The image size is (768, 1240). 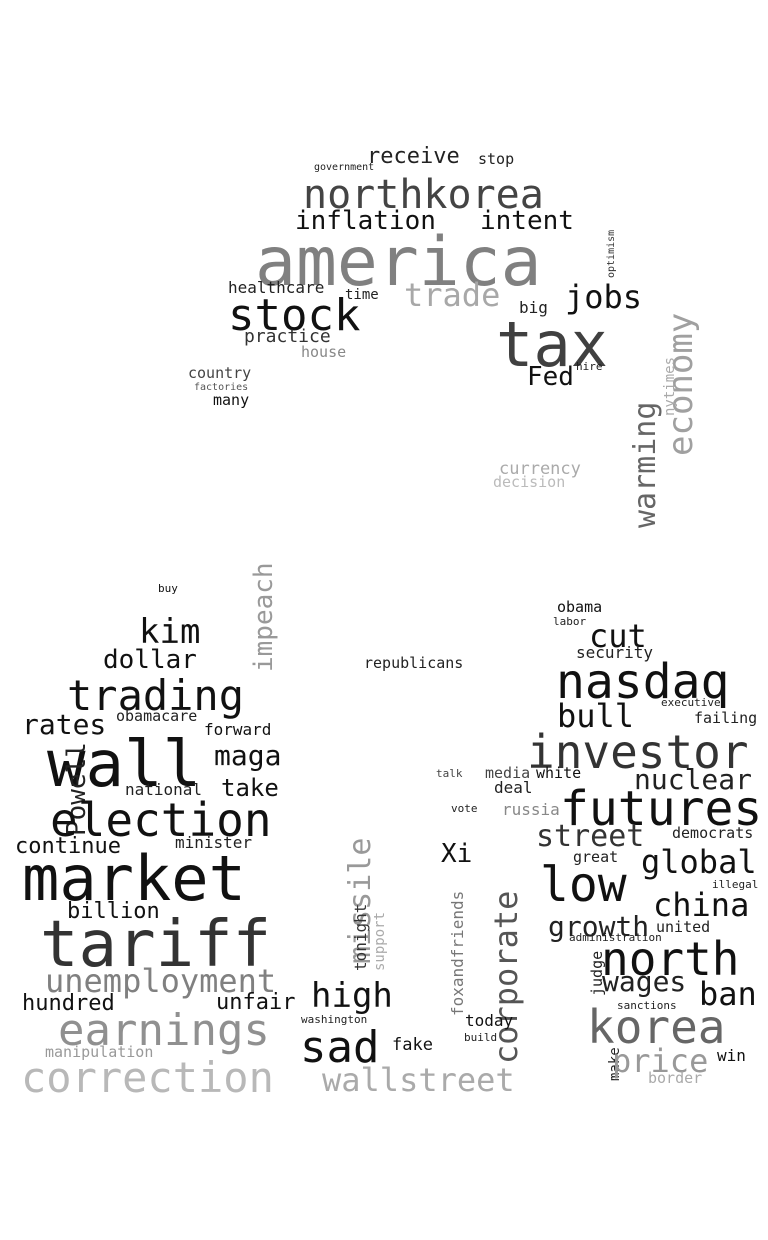 What do you see at coordinates (701, 905) in the screenshot?
I see `cloud-word: china` at bounding box center [701, 905].